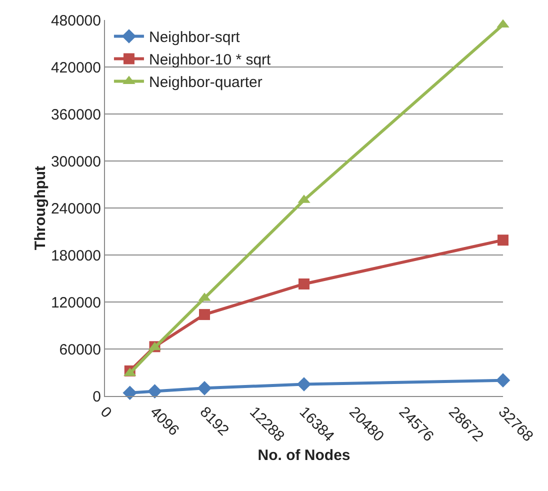  I want to click on y-tick-label: 240000, so click(75, 209).